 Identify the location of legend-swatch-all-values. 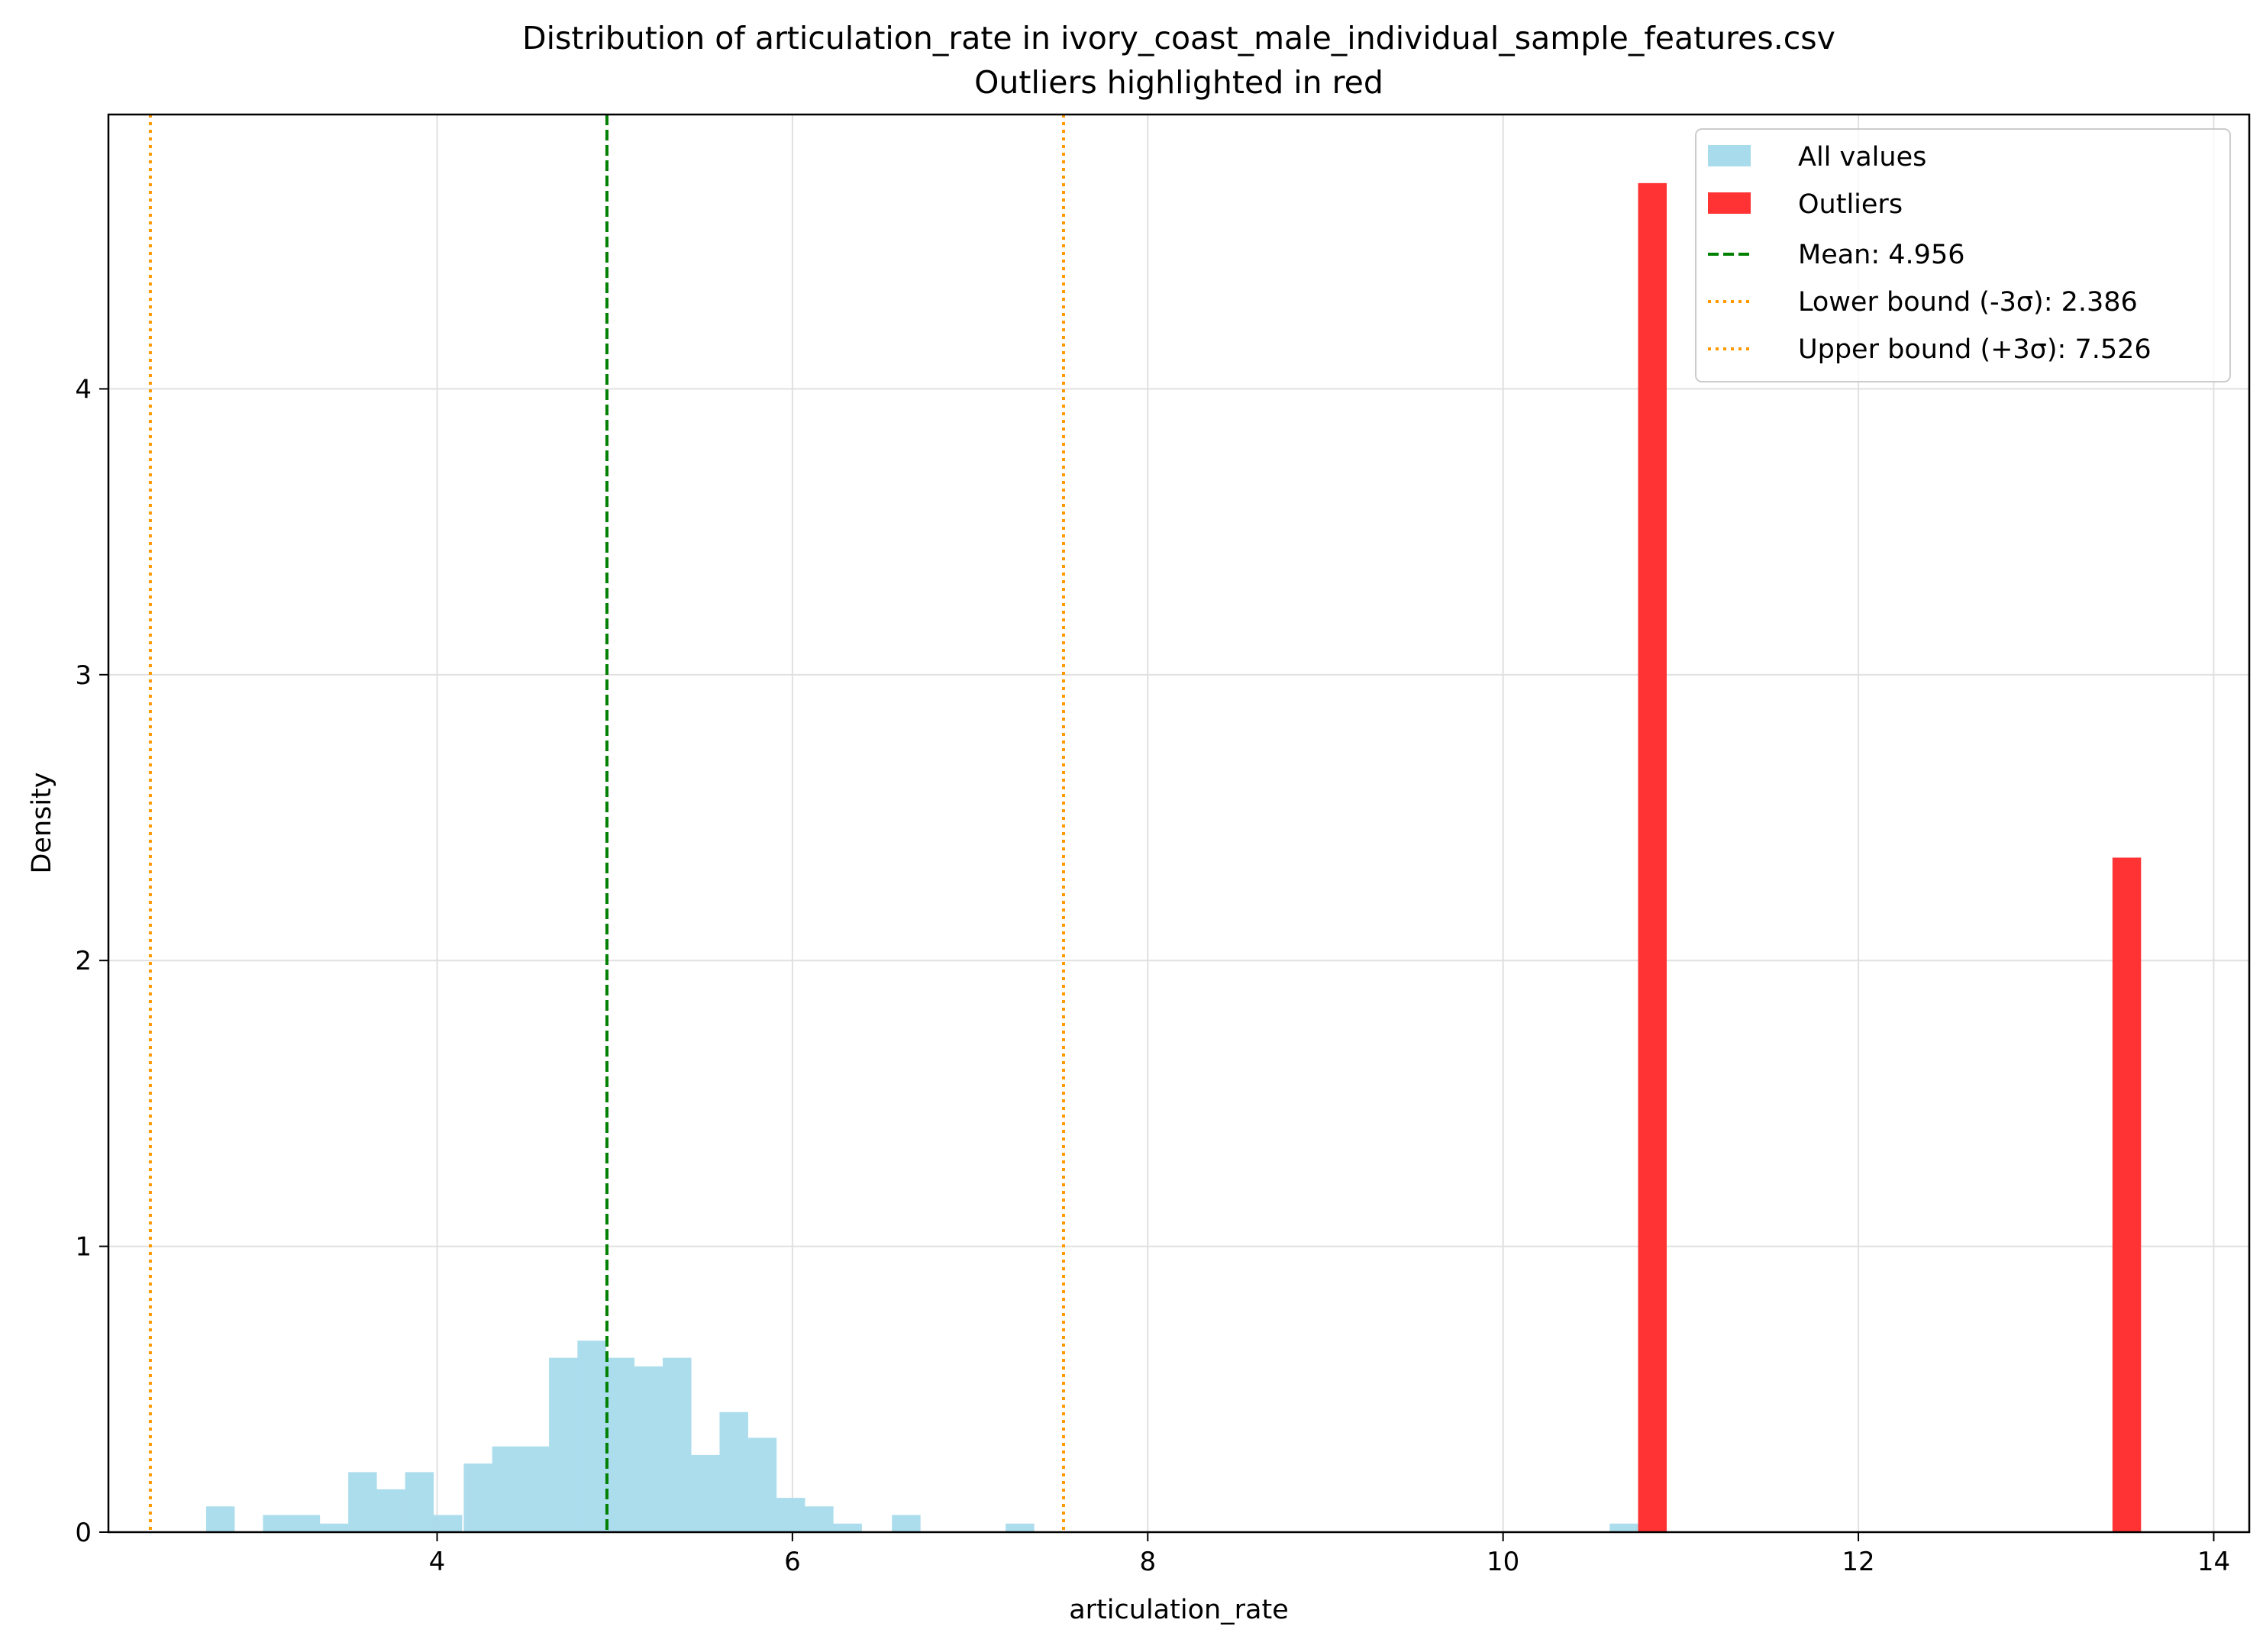
(1730, 155).